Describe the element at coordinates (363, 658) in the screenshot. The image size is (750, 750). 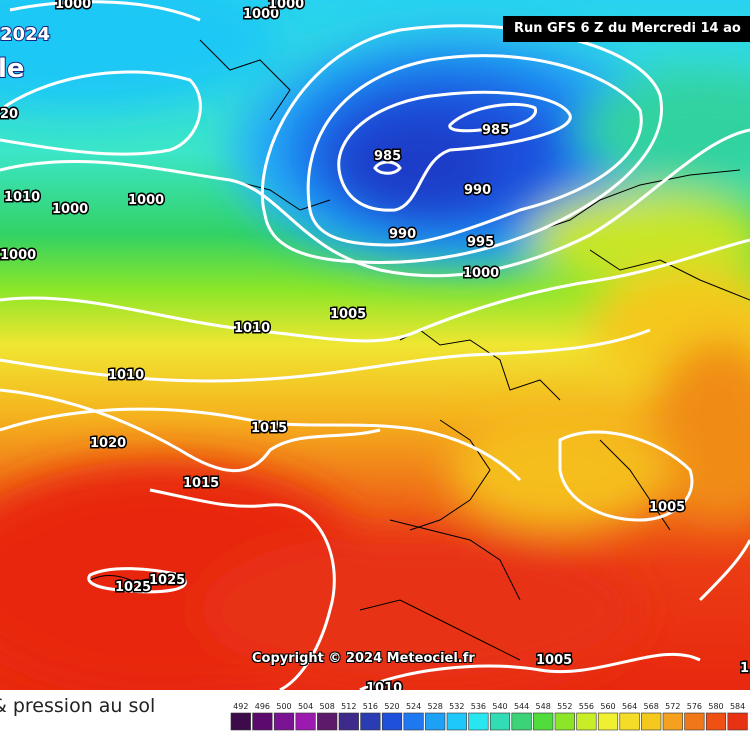
I see `copyright-text: Copyright © 2024 Meteociel.fr` at that location.